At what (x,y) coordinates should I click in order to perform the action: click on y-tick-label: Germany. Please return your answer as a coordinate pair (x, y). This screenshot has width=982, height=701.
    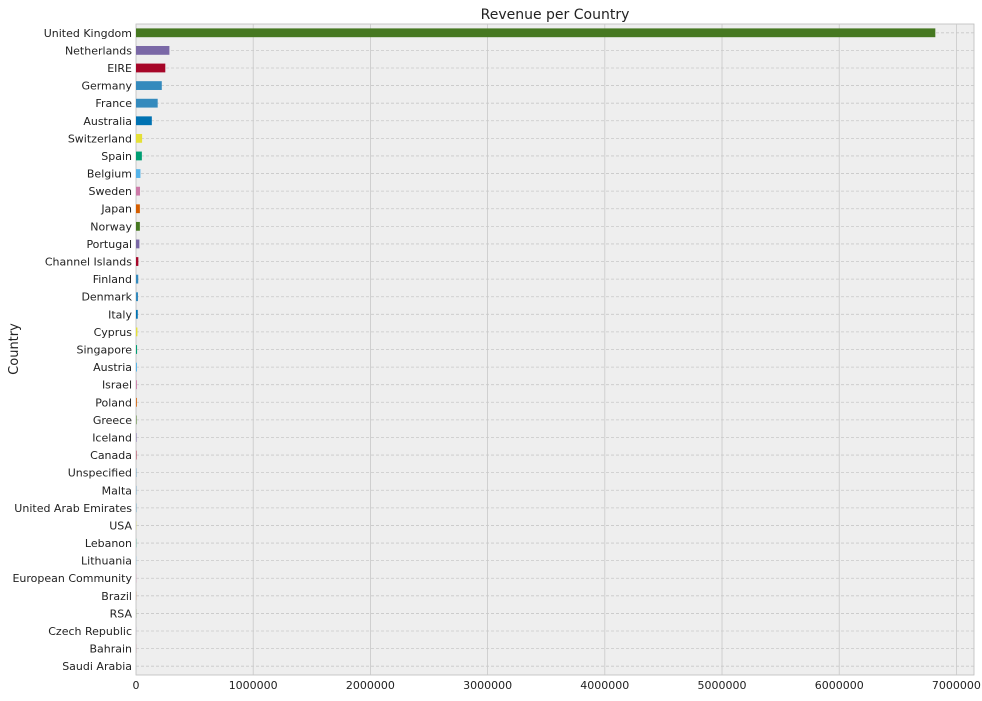
    Looking at the image, I should click on (106, 86).